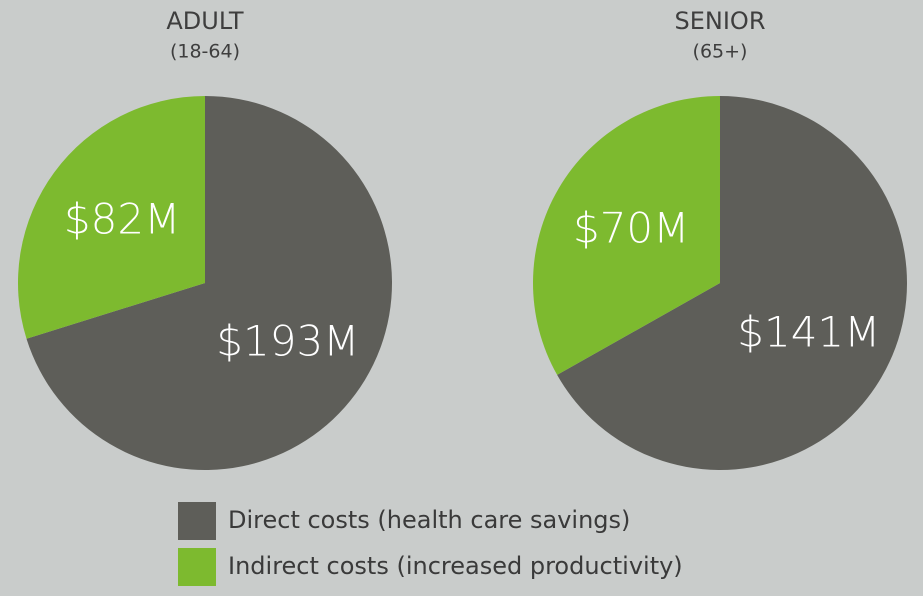 Image resolution: width=923 pixels, height=596 pixels. What do you see at coordinates (205, 52) in the screenshot?
I see `pie-subtitle: (18-64)` at bounding box center [205, 52].